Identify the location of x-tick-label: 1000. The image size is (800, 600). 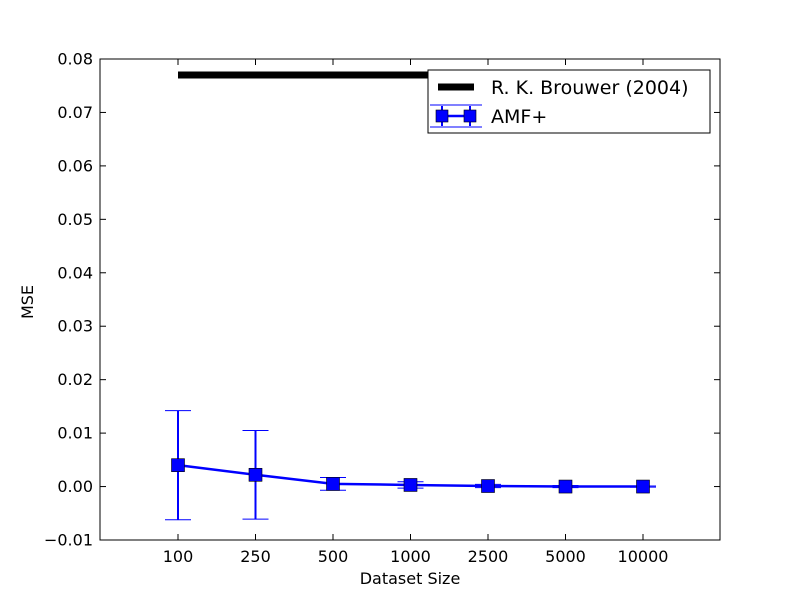
(410, 556).